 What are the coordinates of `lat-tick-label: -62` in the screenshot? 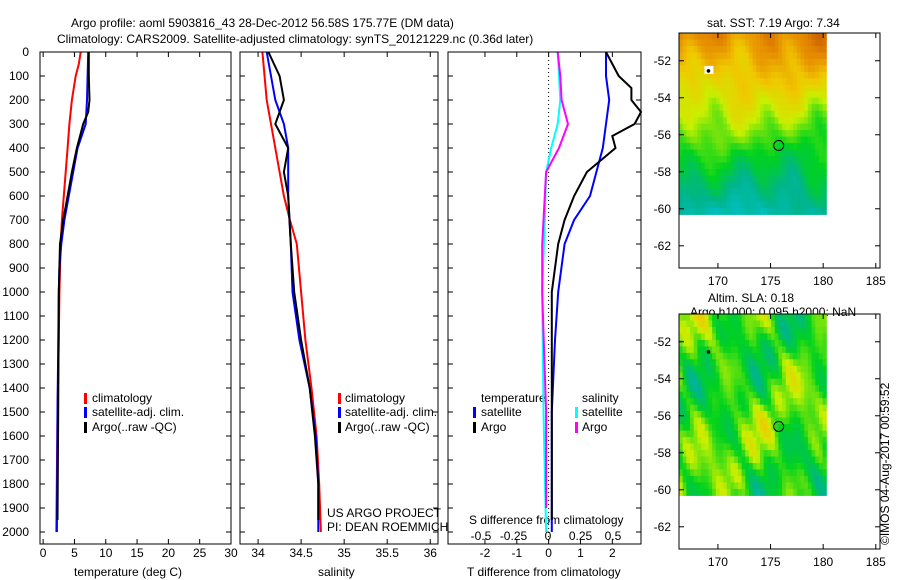 It's located at (663, 246).